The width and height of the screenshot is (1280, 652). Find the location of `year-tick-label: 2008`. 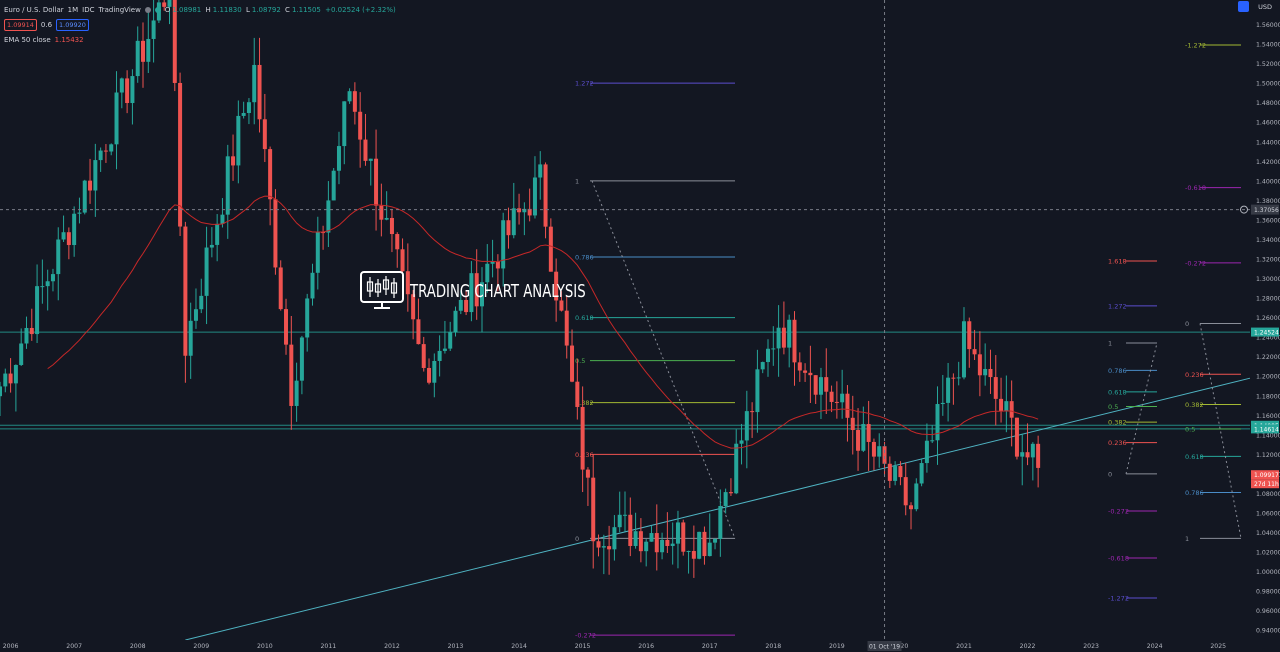

year-tick-label: 2008 is located at coordinates (138, 646).